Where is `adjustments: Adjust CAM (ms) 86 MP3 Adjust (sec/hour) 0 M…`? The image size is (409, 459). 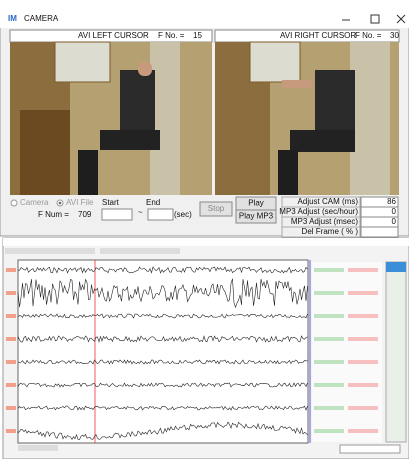
adjustments: Adjust CAM (ms) 86 MP3 Adjust (sec/hour) 0 M… is located at coordinates (339, 217).